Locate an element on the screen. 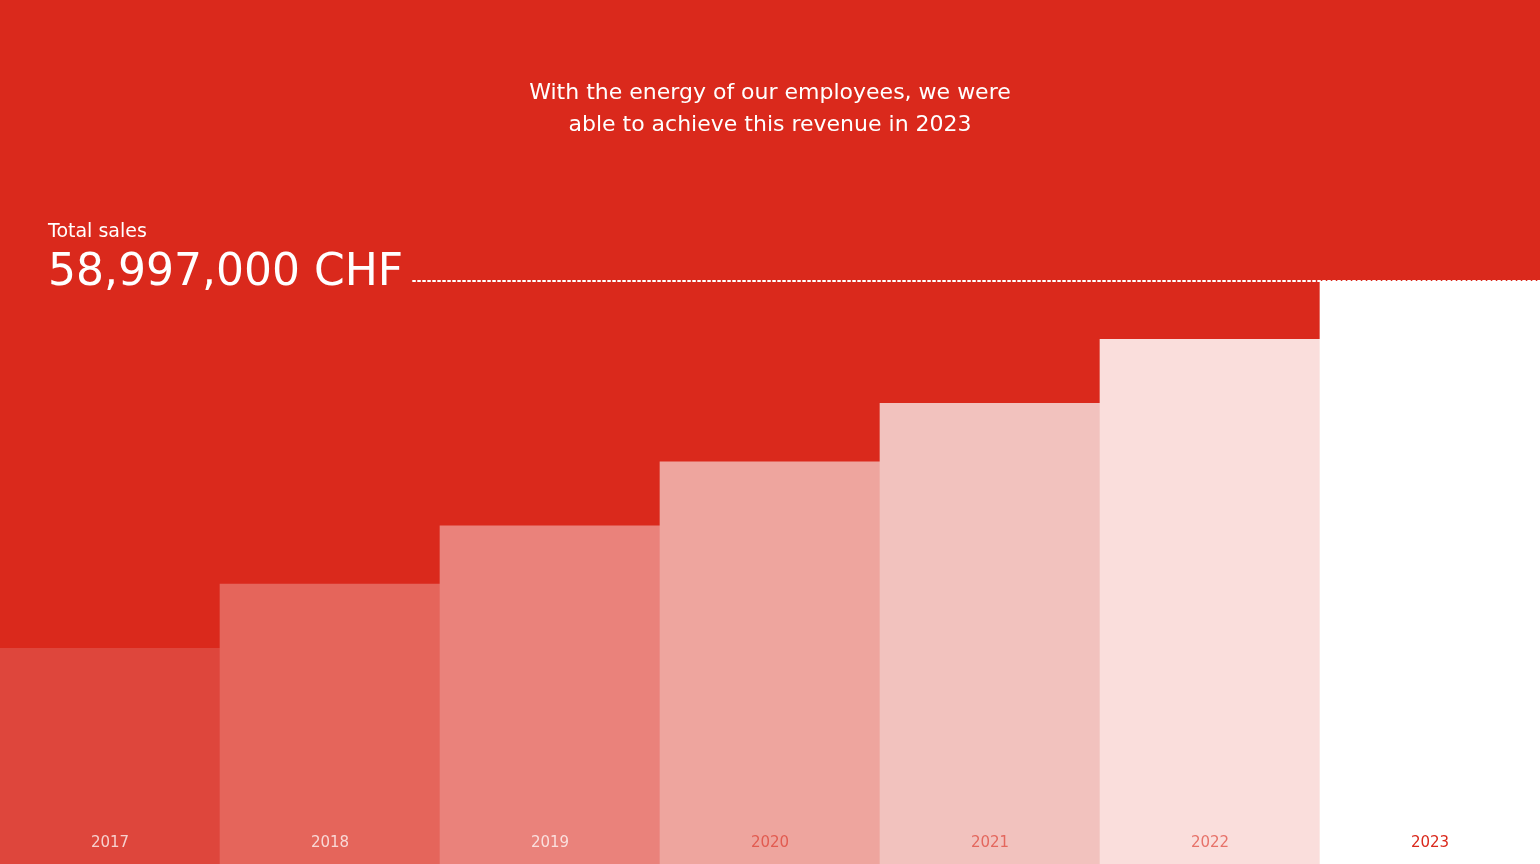 This screenshot has width=1540, height=864. ref-line-label: 58,997,000 CHF is located at coordinates (226, 269).